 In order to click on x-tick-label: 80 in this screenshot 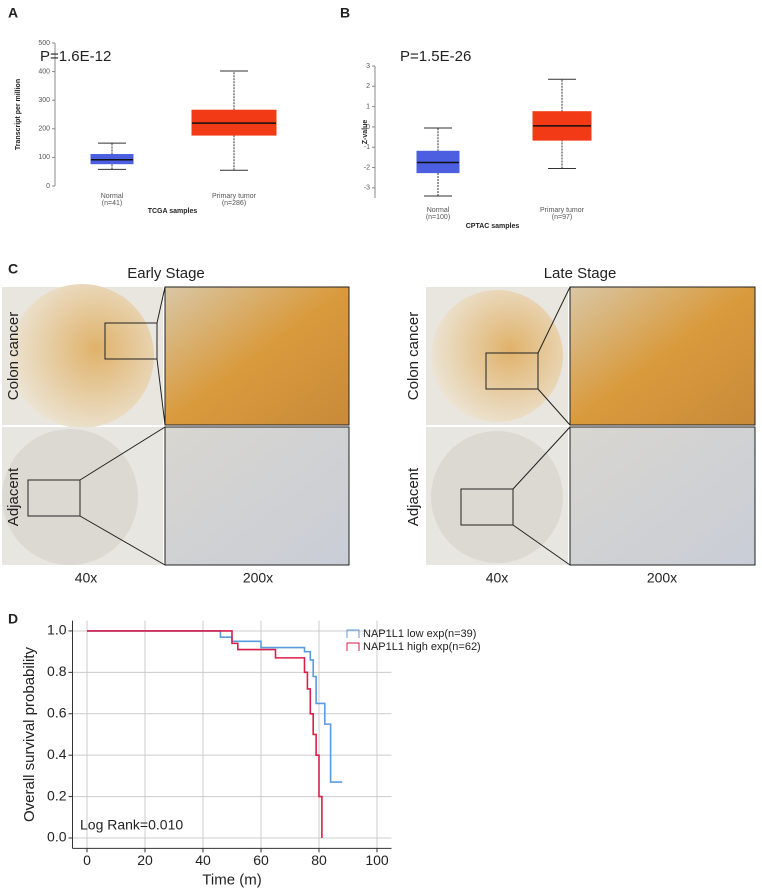, I will do `click(319, 860)`.